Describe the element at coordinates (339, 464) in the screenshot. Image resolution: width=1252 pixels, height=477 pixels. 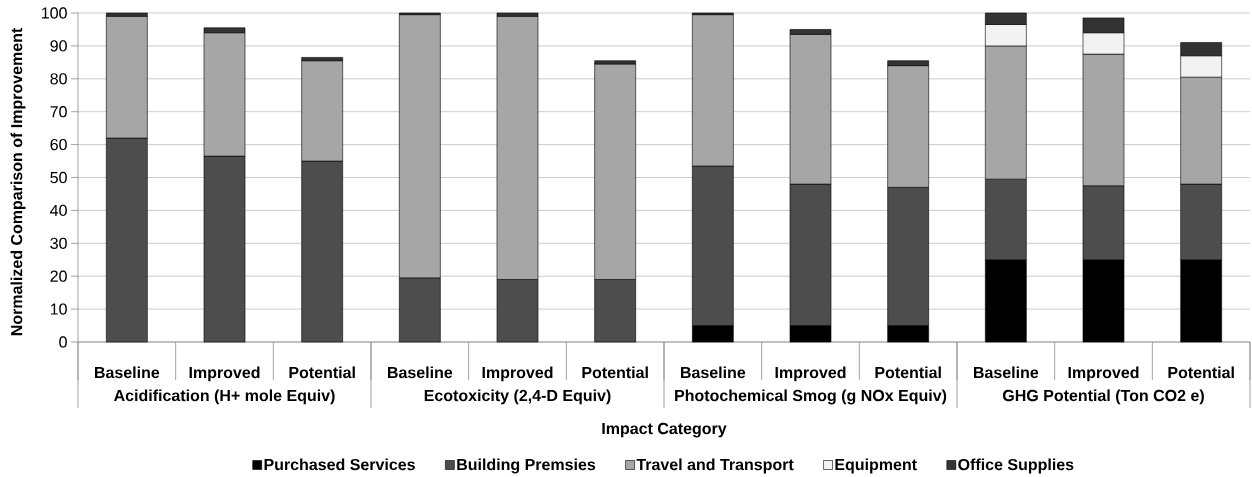
I see `legend-label: Purchased Services` at that location.